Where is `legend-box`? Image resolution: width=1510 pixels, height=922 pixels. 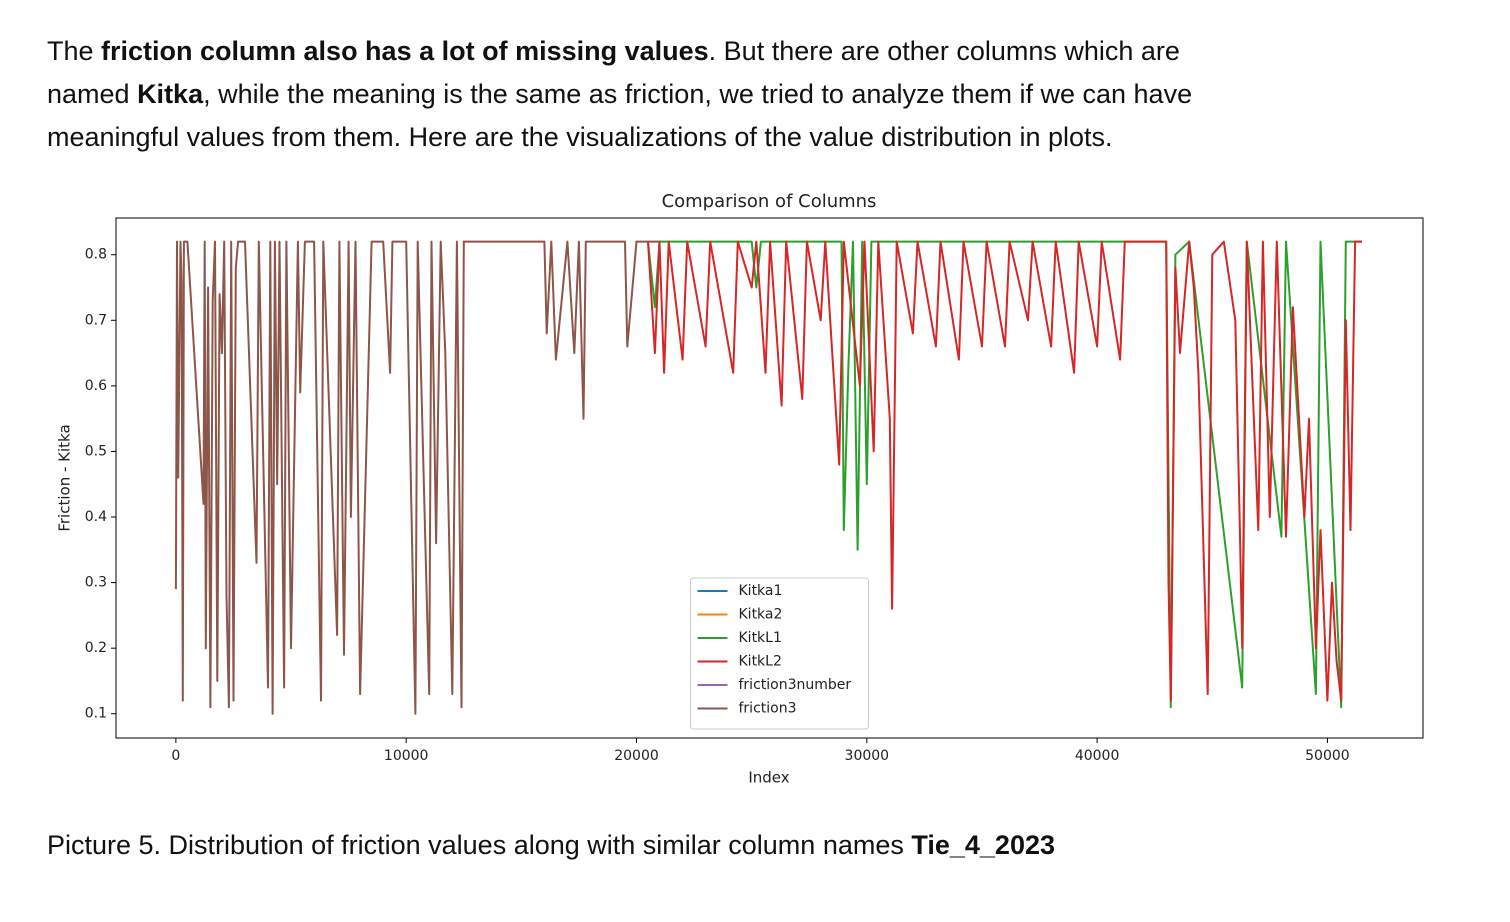
legend-box is located at coordinates (779, 653).